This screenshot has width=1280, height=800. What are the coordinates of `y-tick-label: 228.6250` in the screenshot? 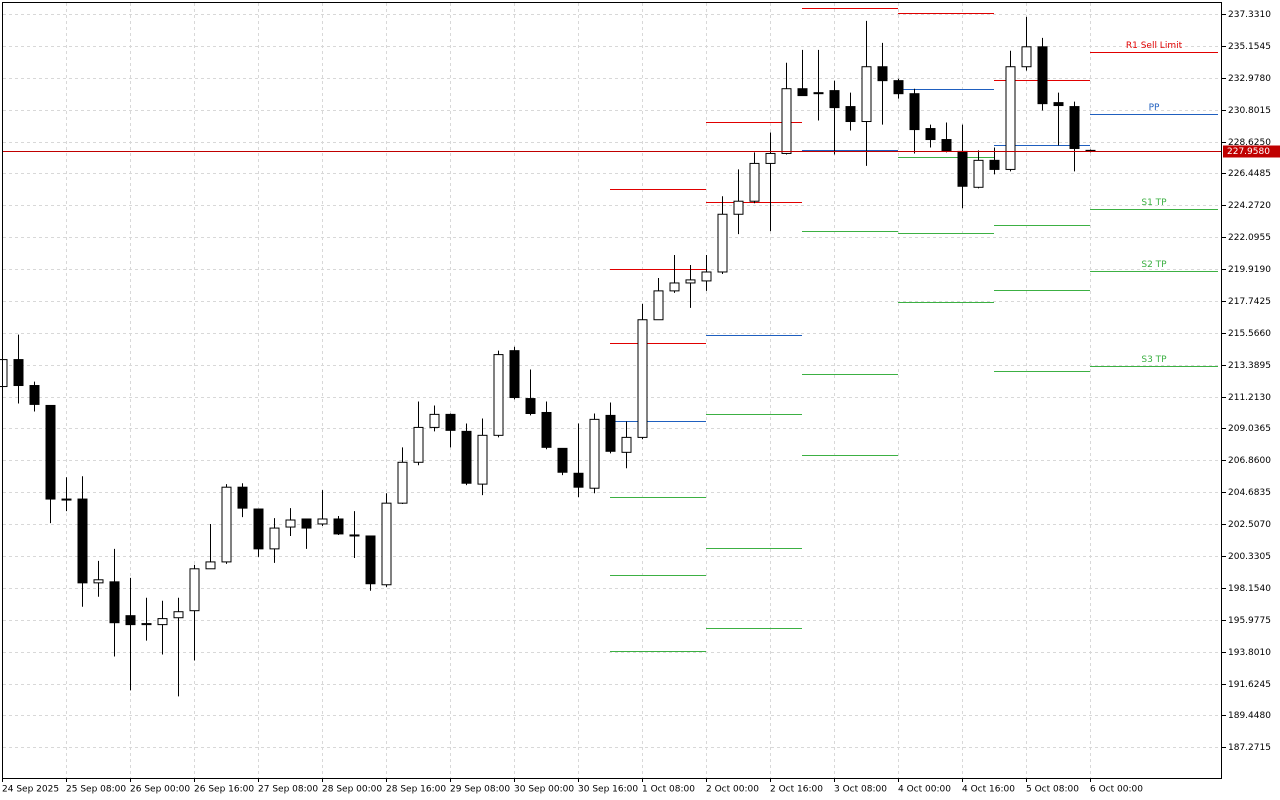 It's located at (1249, 143).